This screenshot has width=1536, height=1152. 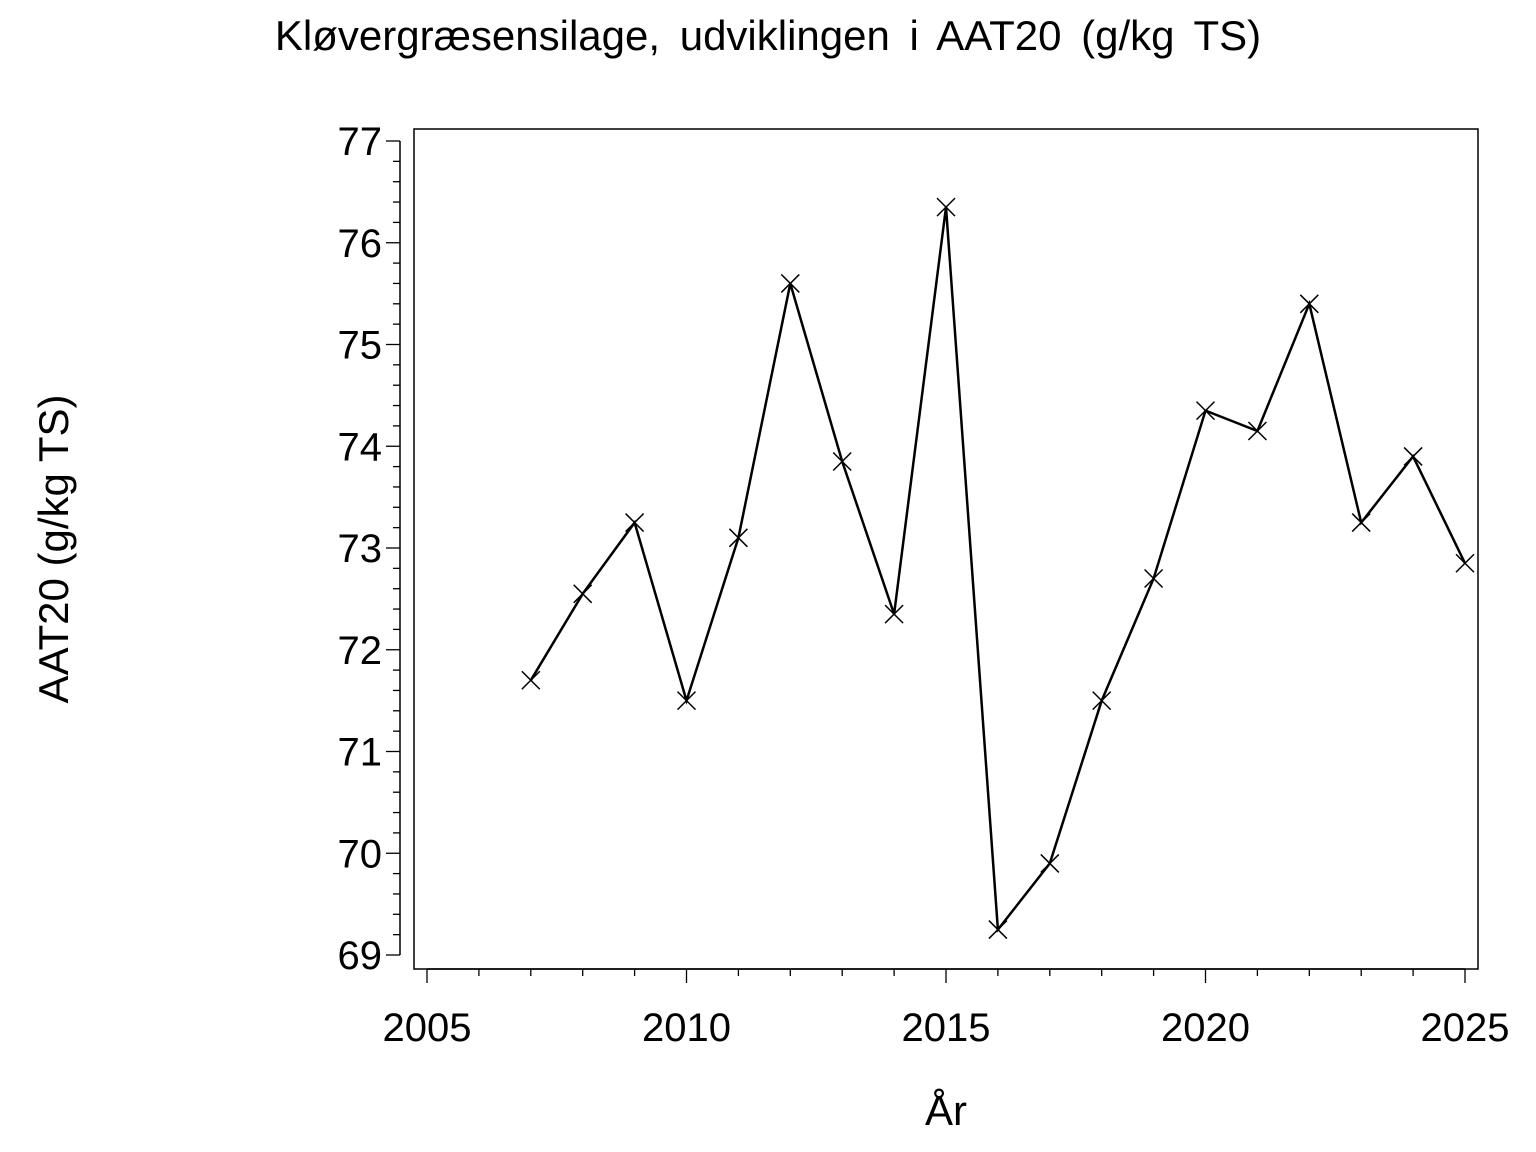 I want to click on x-tick-label: 2020, so click(x=1205, y=1028).